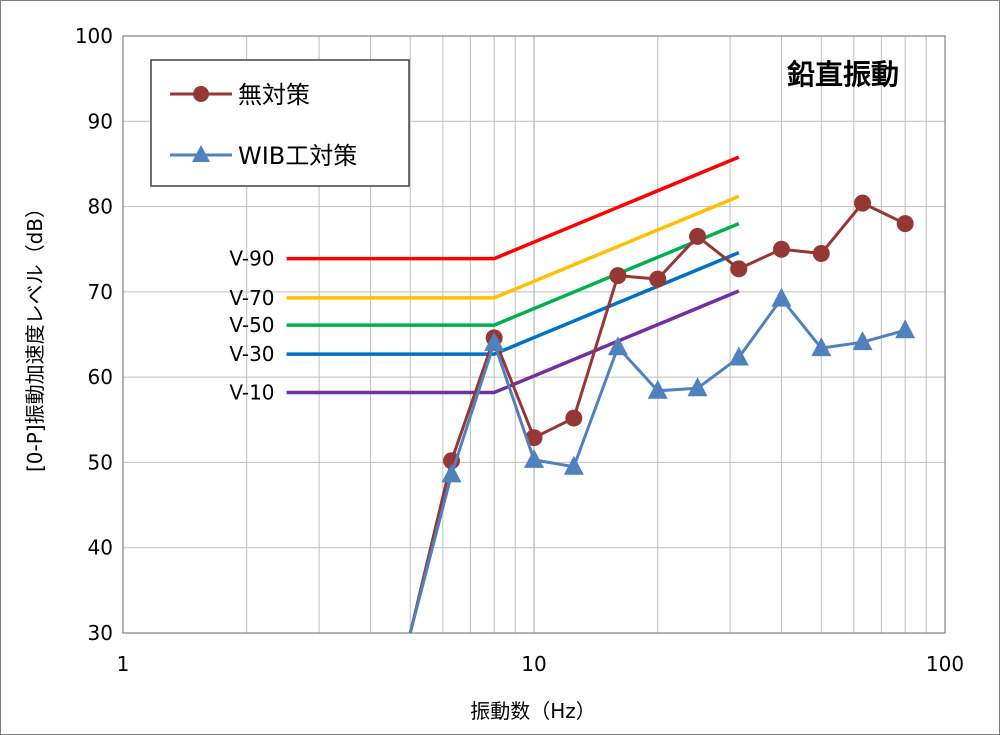  I want to click on legend-label-series-1: 無対策, so click(274, 95).